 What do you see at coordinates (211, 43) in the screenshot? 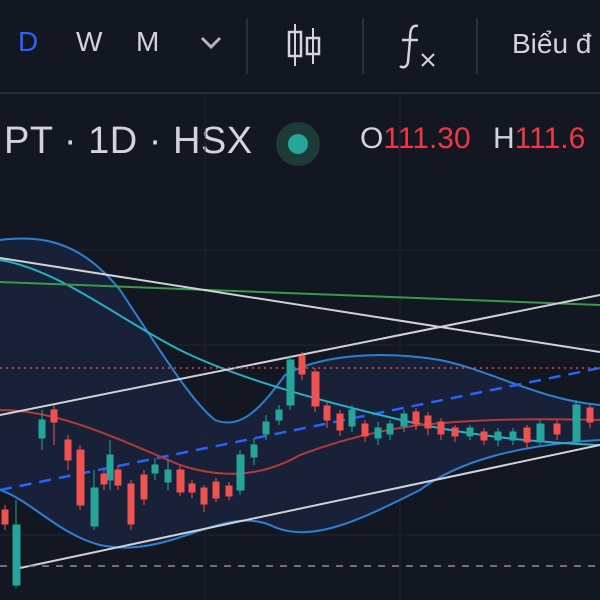
I see `chevron-down-icon` at bounding box center [211, 43].